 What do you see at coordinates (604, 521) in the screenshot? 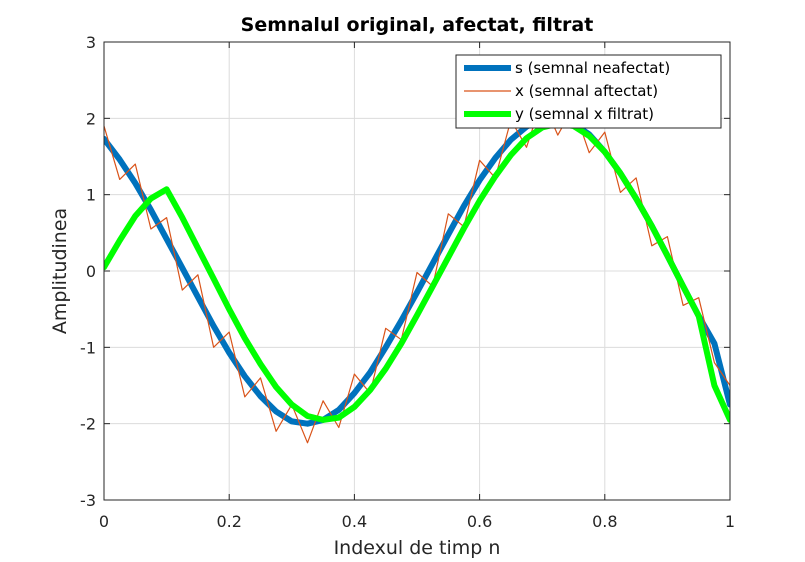
I see `x-tick-label: 0.8` at bounding box center [604, 521].